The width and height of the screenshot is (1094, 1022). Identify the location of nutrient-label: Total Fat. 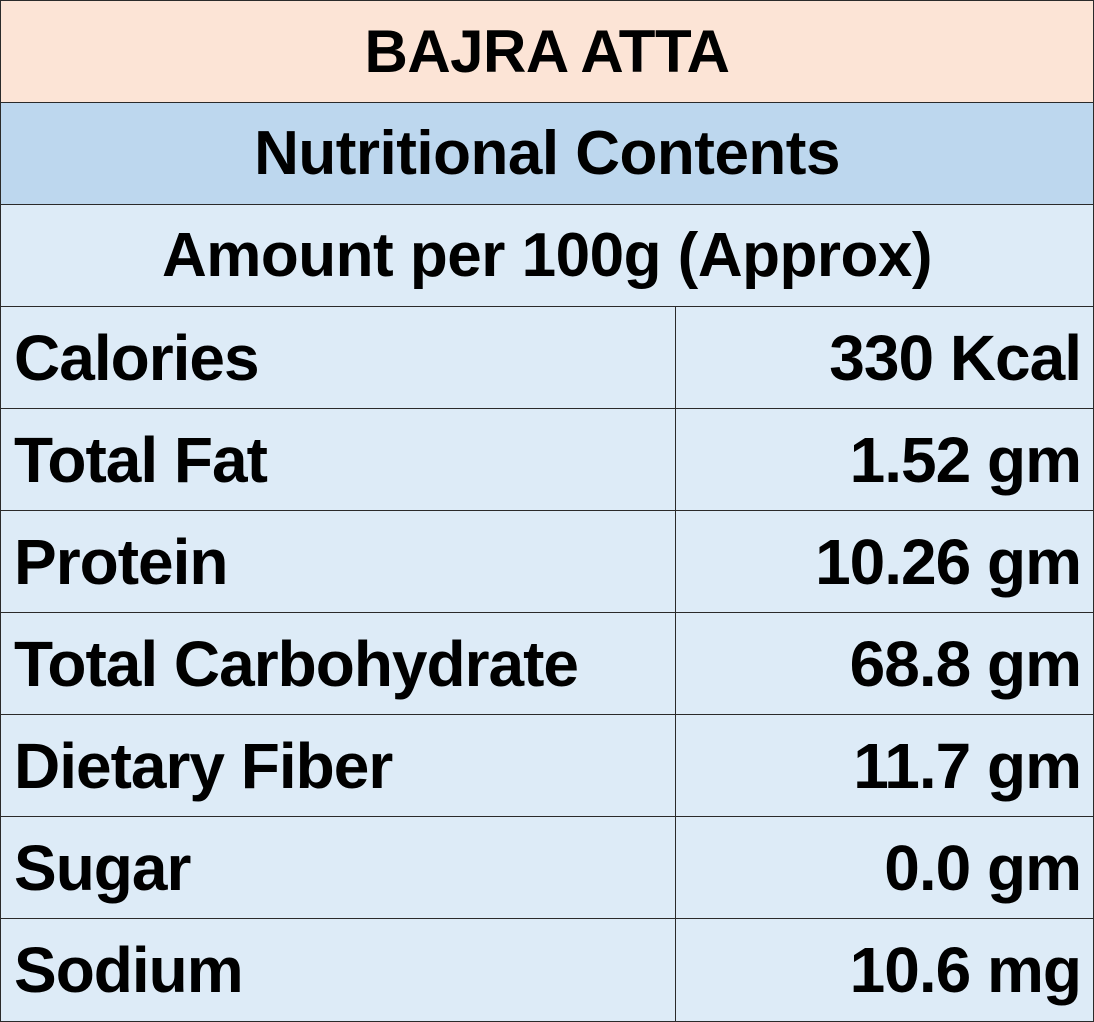
(338, 459).